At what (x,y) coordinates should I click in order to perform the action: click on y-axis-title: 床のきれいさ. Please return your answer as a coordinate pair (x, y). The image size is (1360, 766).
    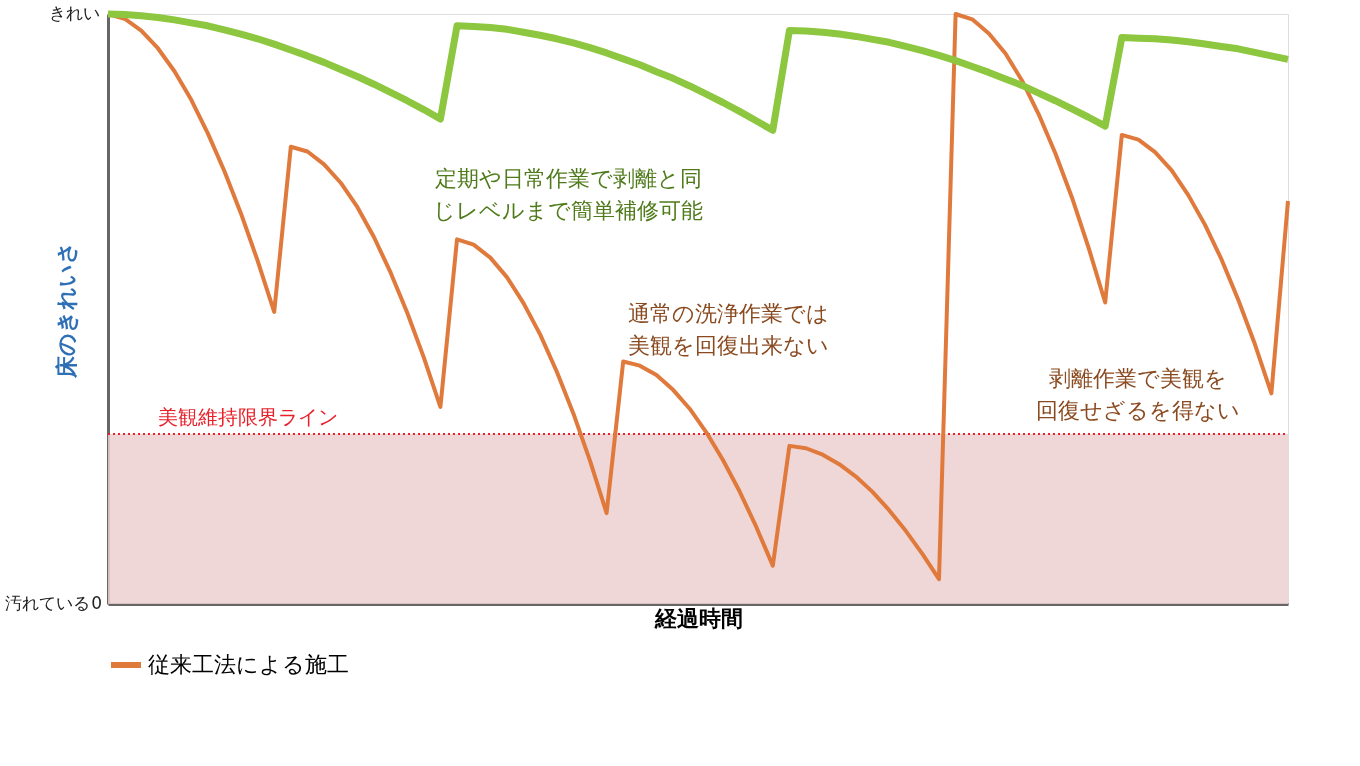
    Looking at the image, I should click on (66, 310).